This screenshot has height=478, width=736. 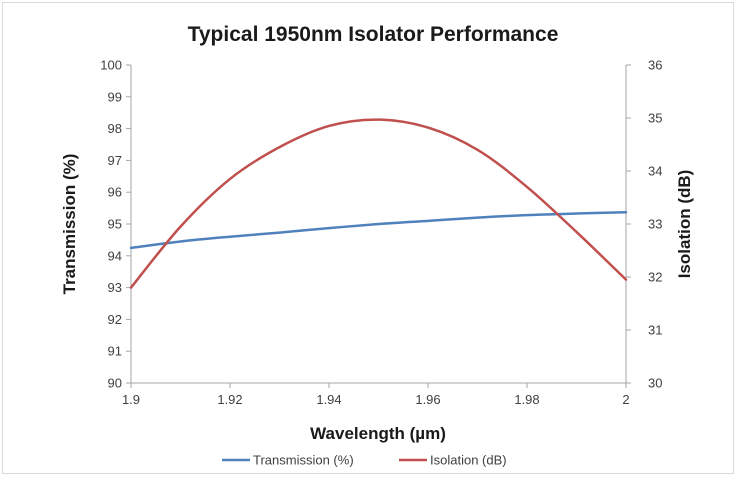 I want to click on y-tick-label: 99, so click(x=115, y=96).